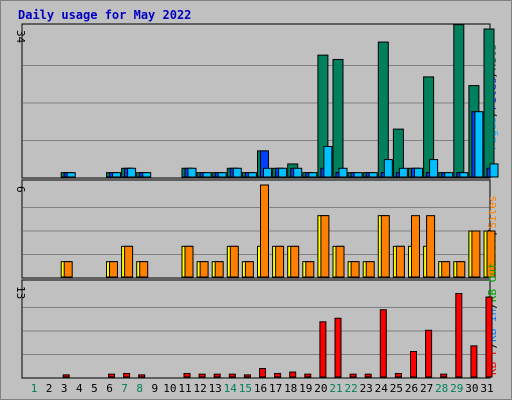 The width and height of the screenshot is (512, 400). What do you see at coordinates (282, 144) in the screenshot?
I see `series-pages` at bounding box center [282, 144].